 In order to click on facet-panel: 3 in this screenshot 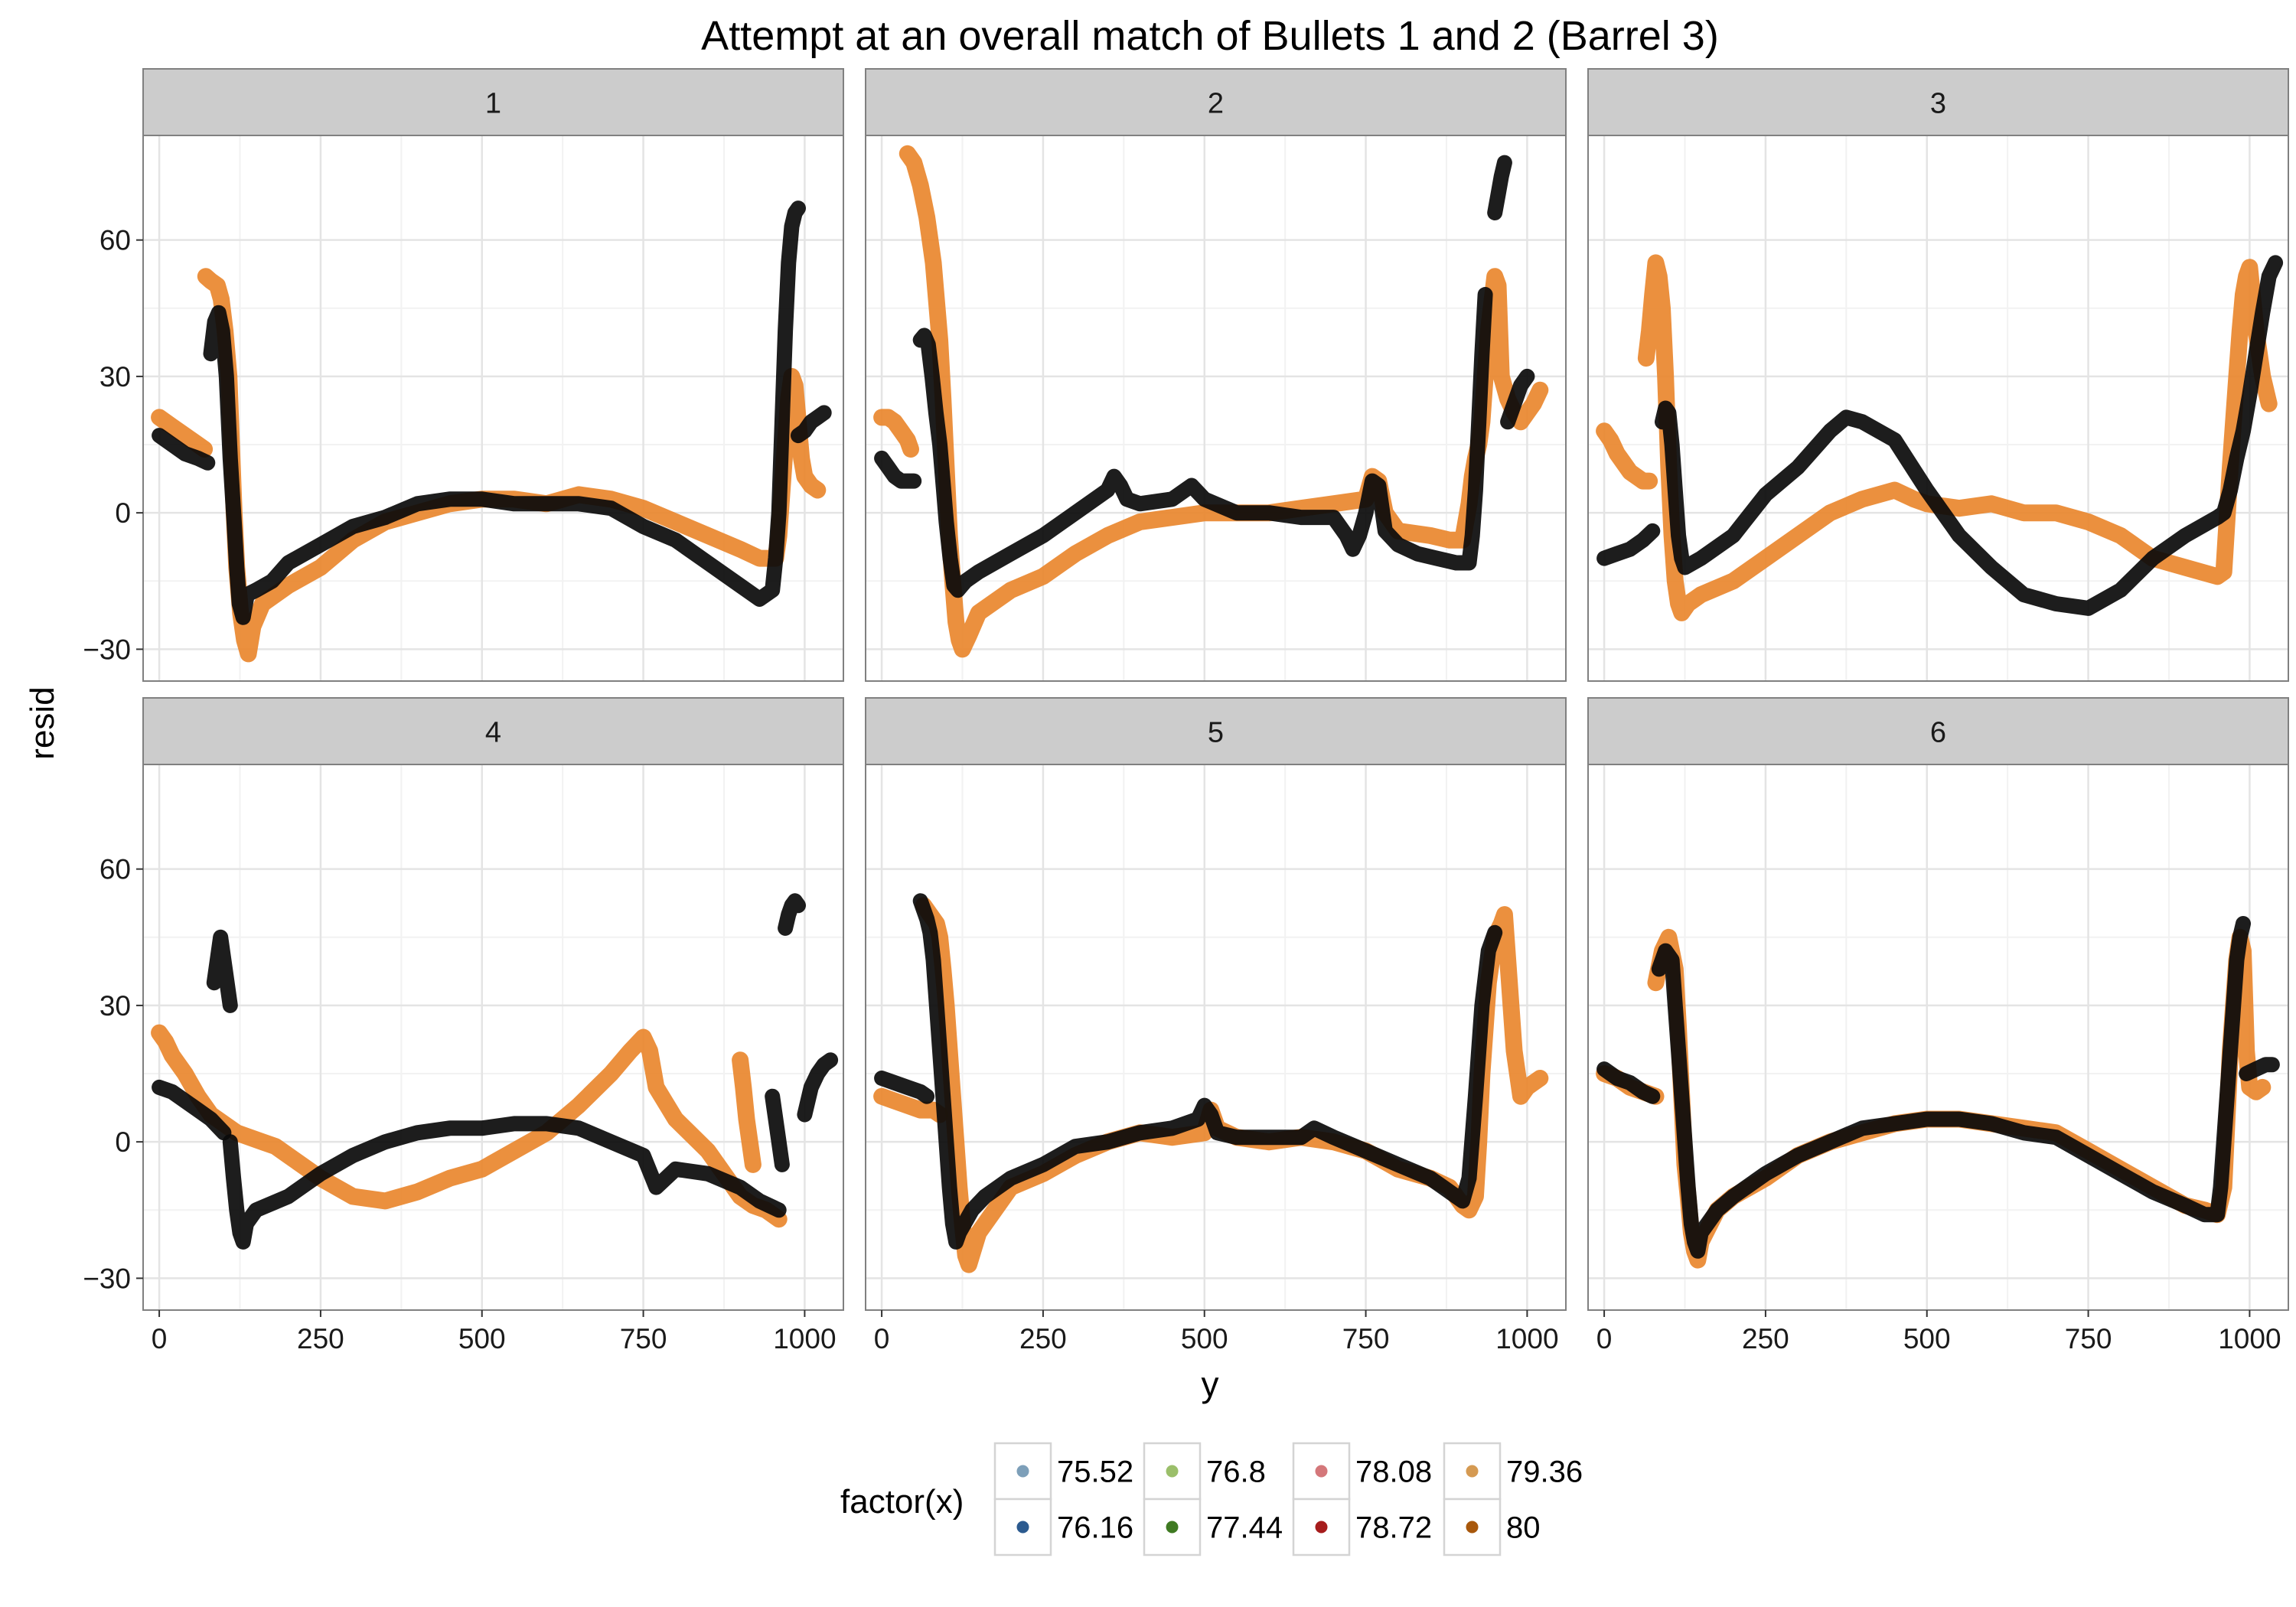, I will do `click(1938, 375)`.